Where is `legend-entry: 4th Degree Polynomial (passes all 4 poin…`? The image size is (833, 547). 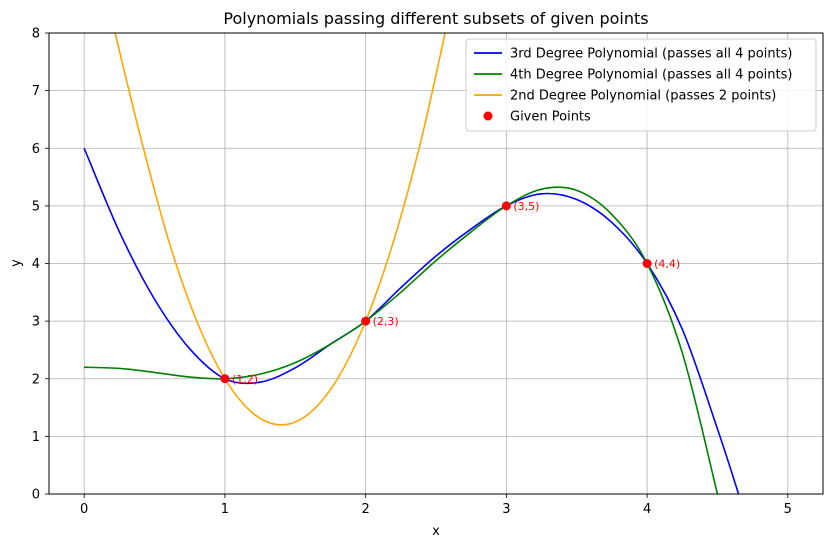
legend-entry: 4th Degree Polynomial (passes all 4 poin… is located at coordinates (651, 75).